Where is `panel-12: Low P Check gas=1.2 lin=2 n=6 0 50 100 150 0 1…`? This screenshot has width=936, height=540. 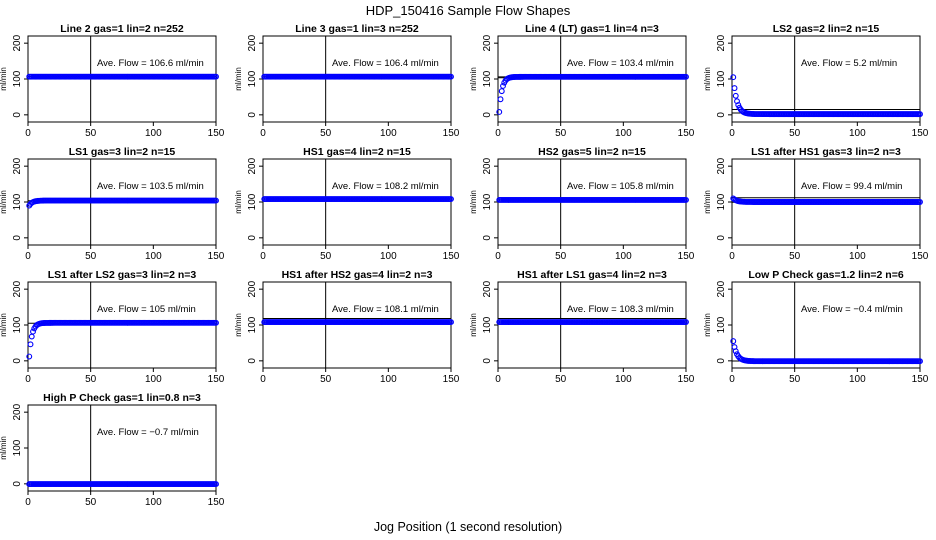 panel-12: Low P Check gas=1.2 lin=2 n=6 0 50 100 150 0 1… is located at coordinates (816, 327).